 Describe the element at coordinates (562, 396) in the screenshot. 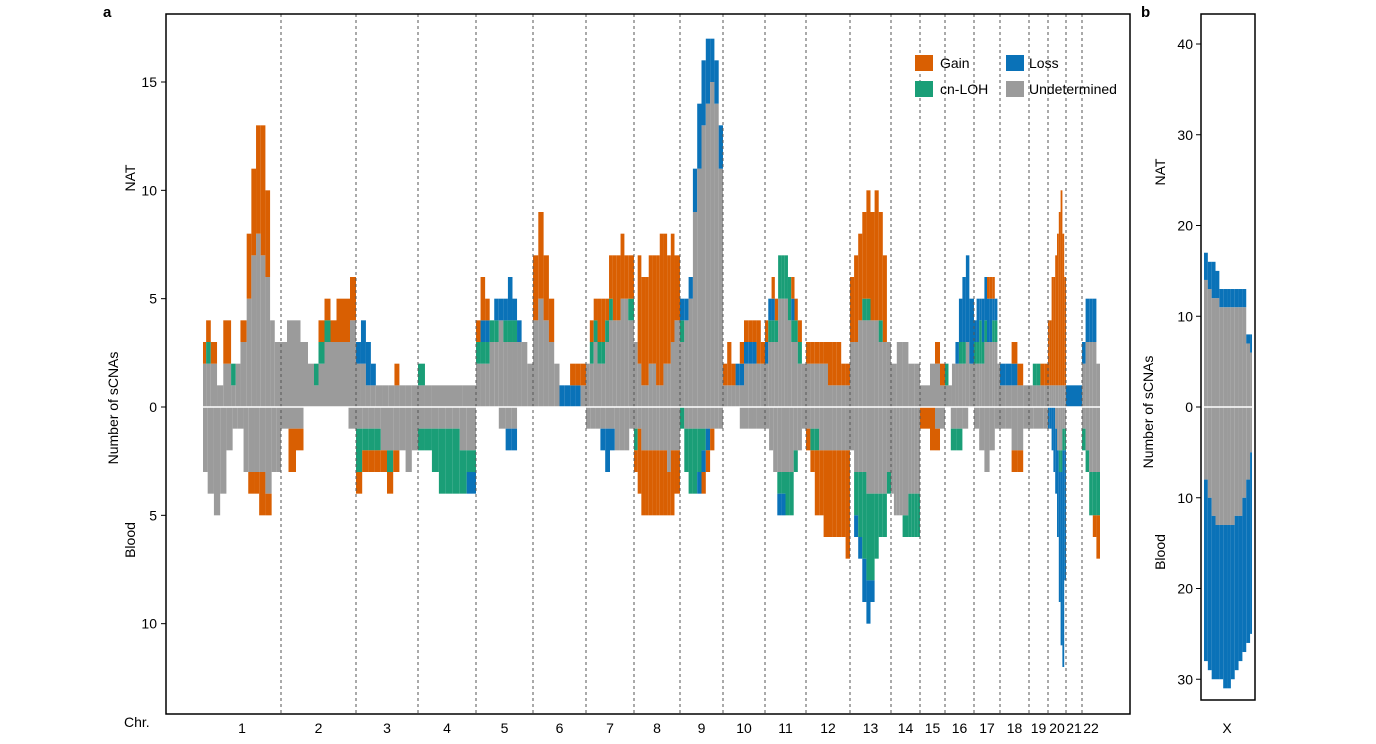

I see `chr6-nat-loss-bar` at that location.